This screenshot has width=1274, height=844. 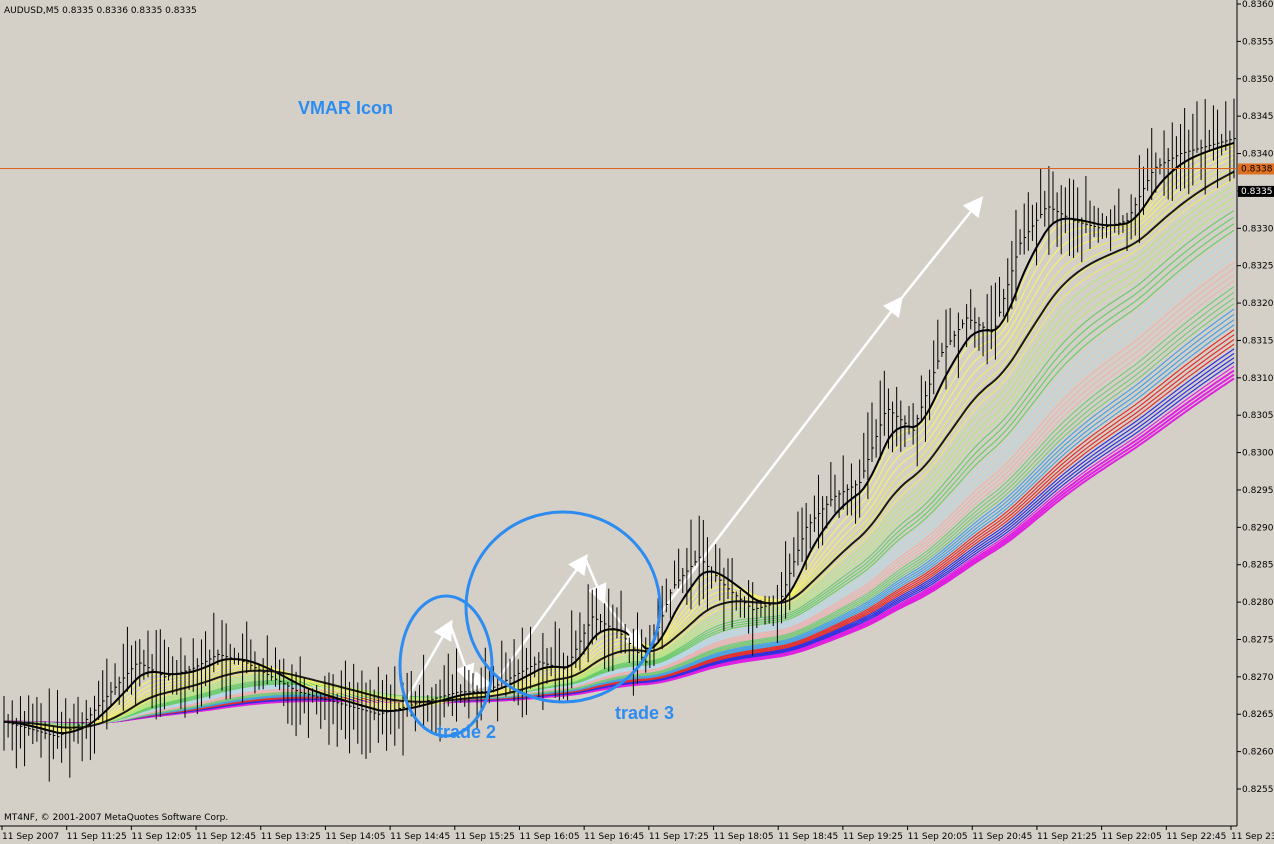 I want to click on price-tick-label: 0.8275, so click(x=1258, y=640).